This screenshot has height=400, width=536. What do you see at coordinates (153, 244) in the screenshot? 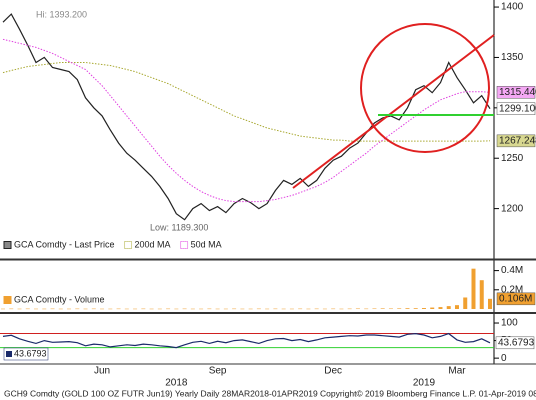
I see `legend-label: 200d MA` at bounding box center [153, 244].